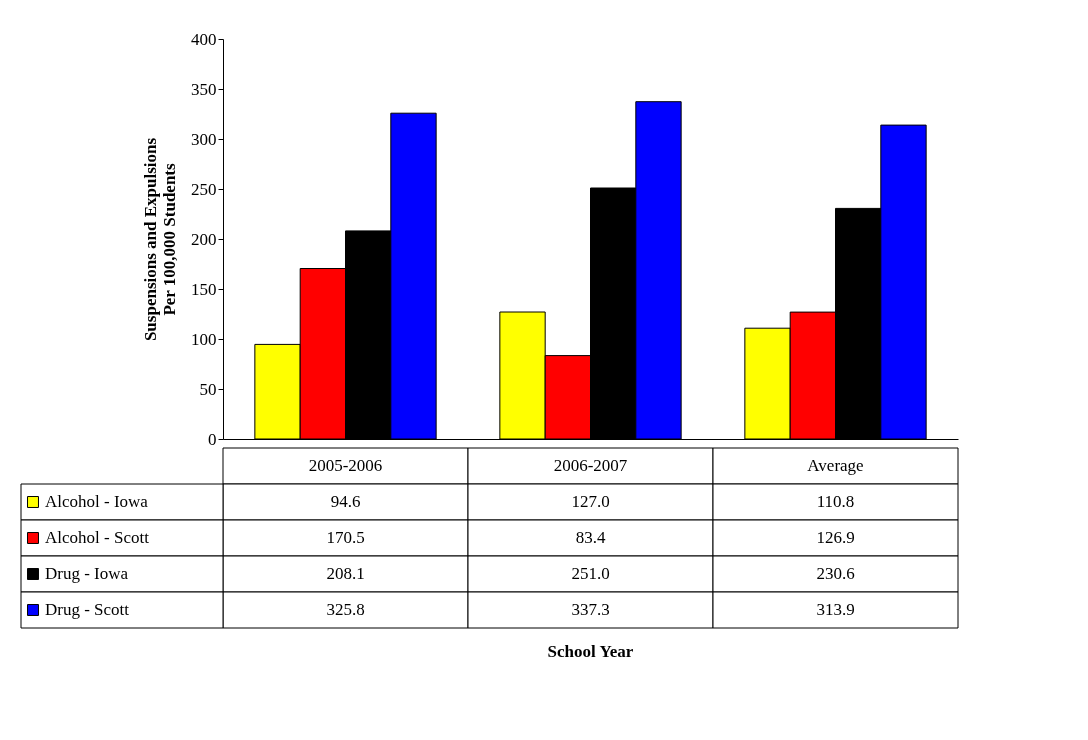 Image resolution: width=1088 pixels, height=740 pixels. What do you see at coordinates (835, 537) in the screenshot?
I see `data-label: 126.9` at bounding box center [835, 537].